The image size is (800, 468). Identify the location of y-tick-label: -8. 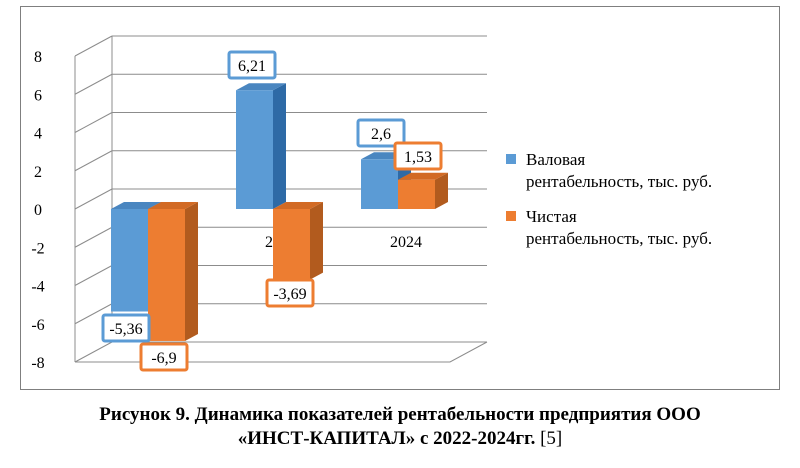
(37, 363).